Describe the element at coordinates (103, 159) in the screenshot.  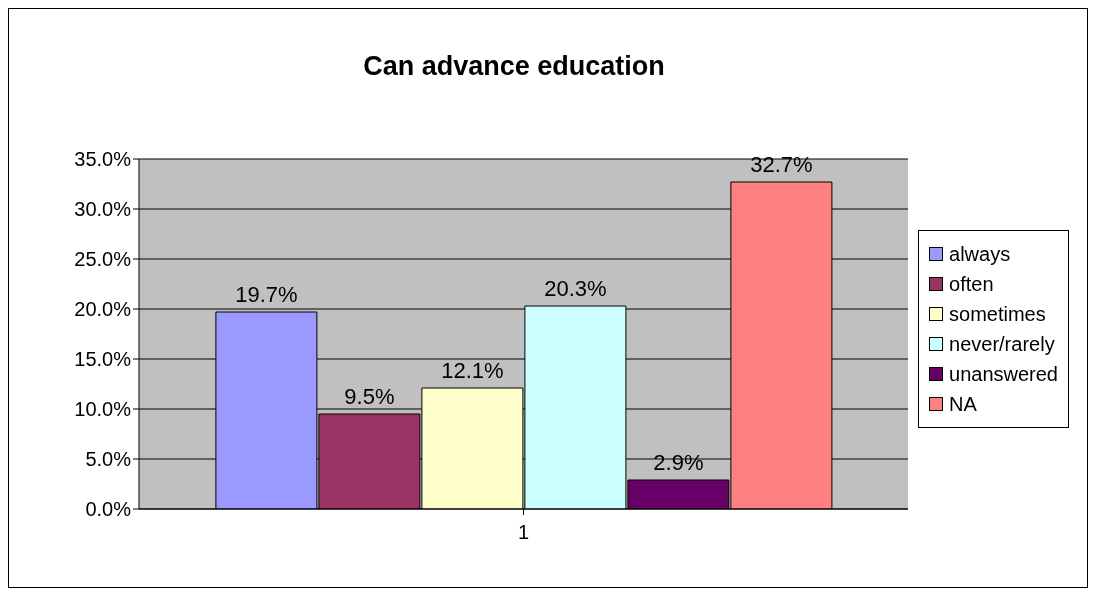
I see `y-tick-label: 35.0%` at that location.